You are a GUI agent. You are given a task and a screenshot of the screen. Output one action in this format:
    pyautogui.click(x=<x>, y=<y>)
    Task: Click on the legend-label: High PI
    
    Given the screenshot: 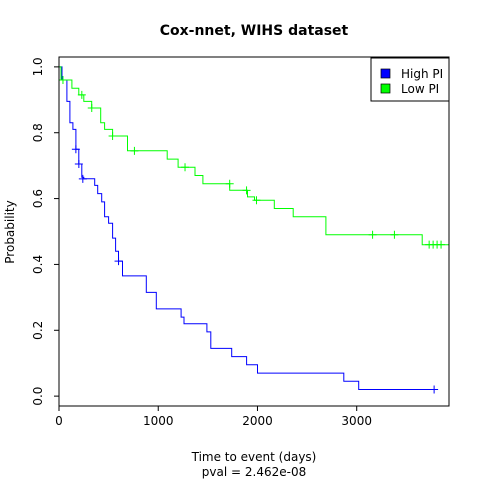 What is the action you would take?
    pyautogui.click(x=422, y=74)
    